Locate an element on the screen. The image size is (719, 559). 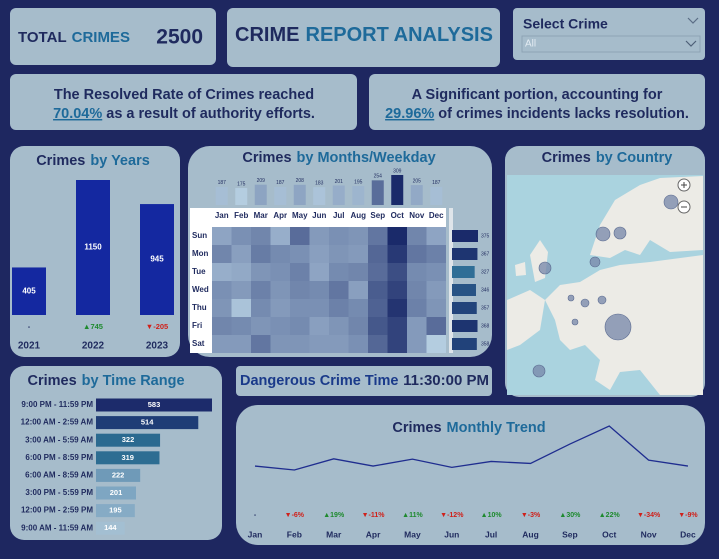
scrollbar is located at coordinates (451, 280).